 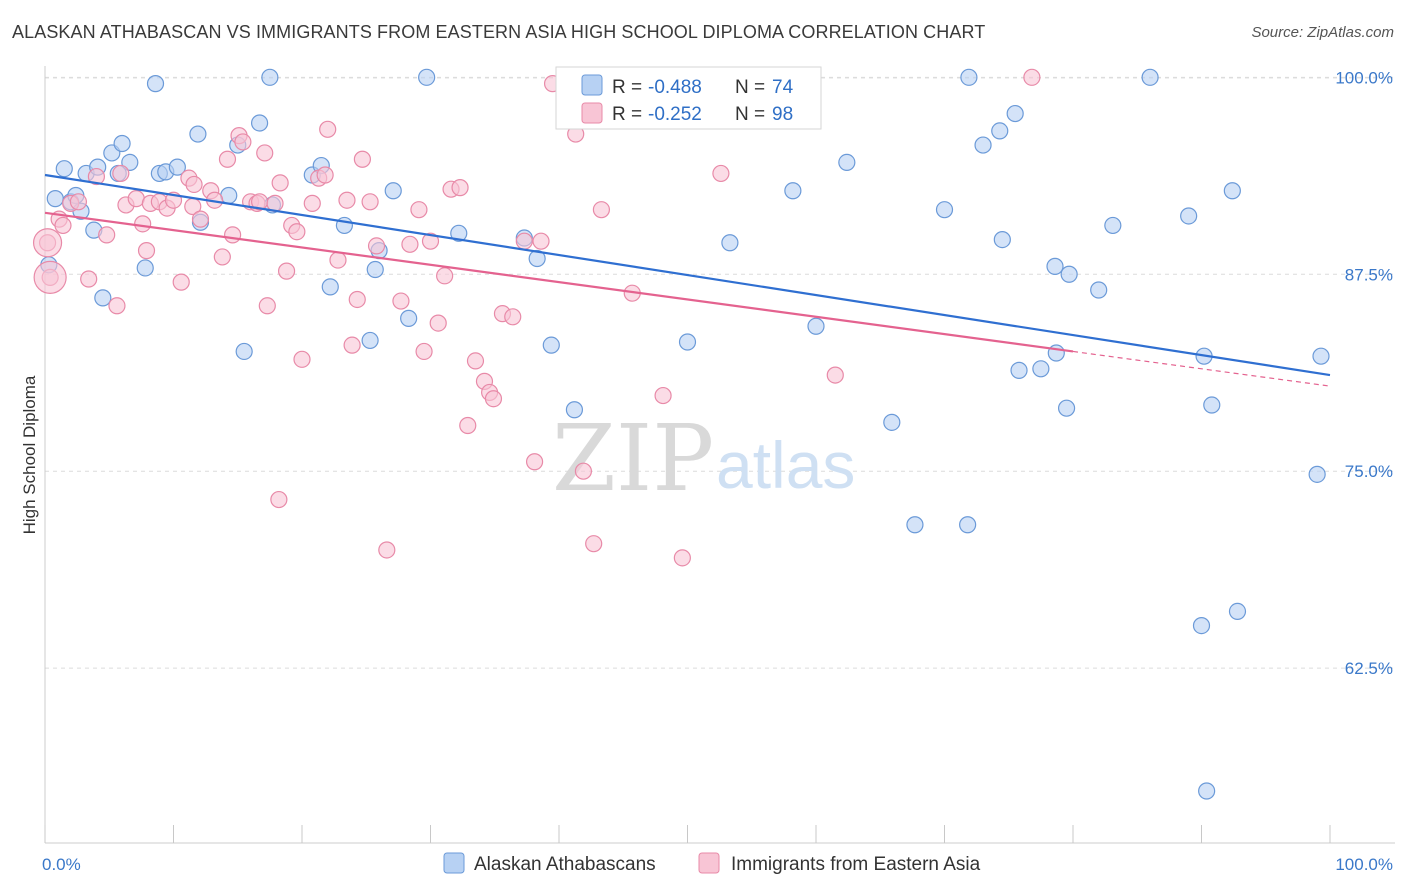 What do you see at coordinates (1369, 668) in the screenshot?
I see `y-tick-label: 62.5%` at bounding box center [1369, 668].